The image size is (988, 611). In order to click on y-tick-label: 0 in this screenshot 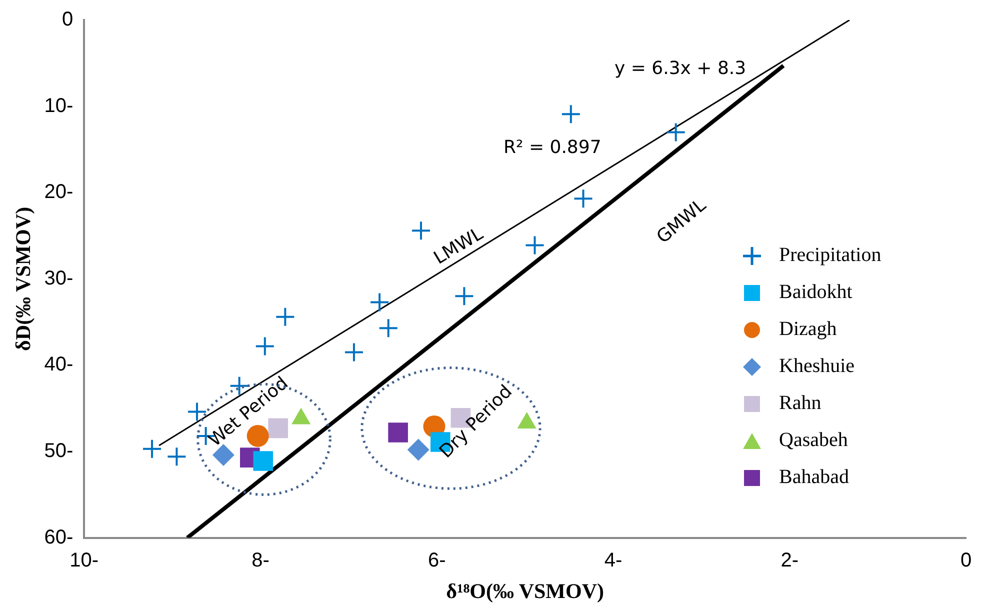, I will do `click(68, 19)`.